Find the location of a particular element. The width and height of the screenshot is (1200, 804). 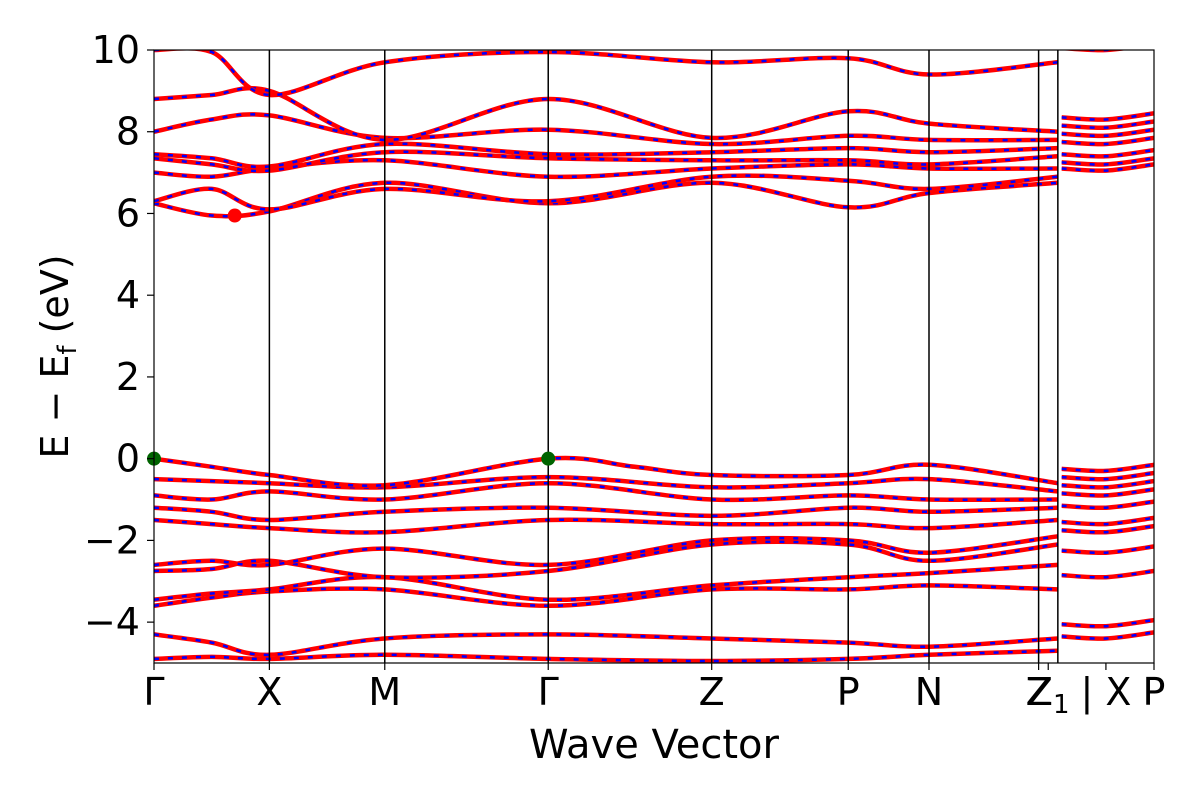

x-tick-label: | X is located at coordinates (1105, 692).